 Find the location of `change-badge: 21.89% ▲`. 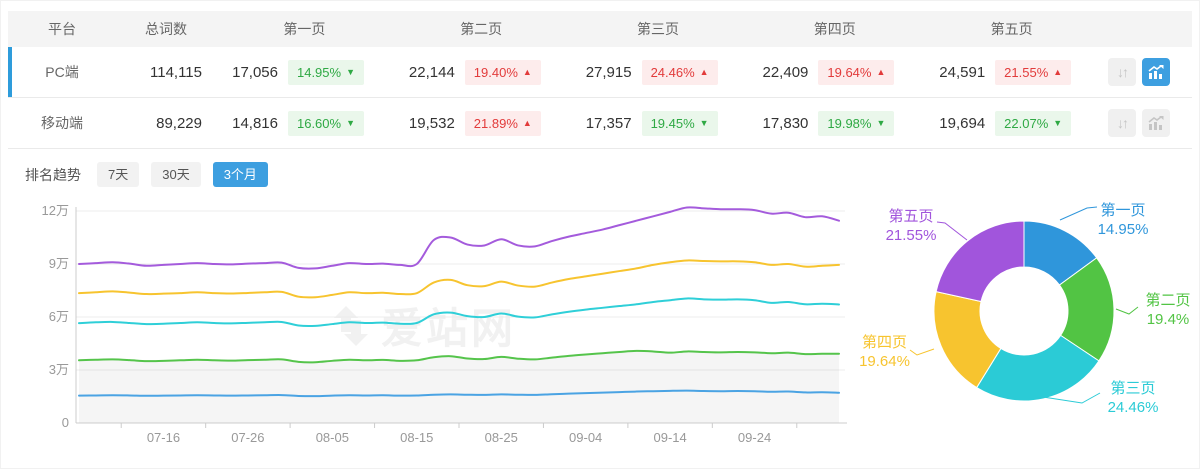

change-badge: 21.89% ▲ is located at coordinates (502, 123).